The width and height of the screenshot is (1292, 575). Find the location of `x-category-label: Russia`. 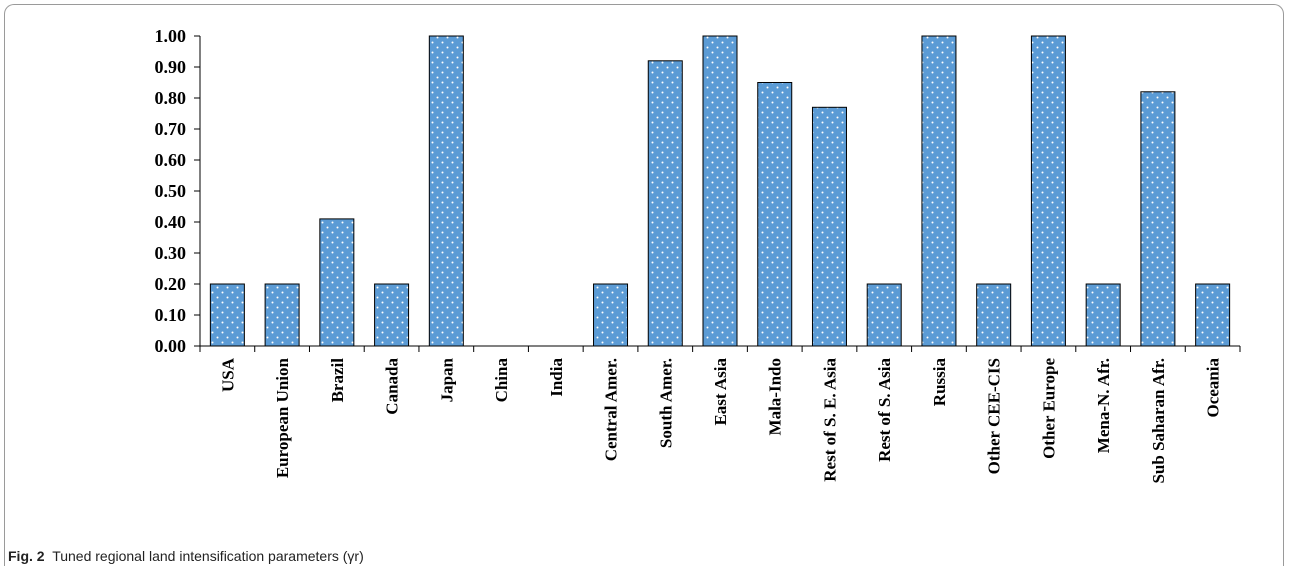

x-category-label: Russia is located at coordinates (939, 382).